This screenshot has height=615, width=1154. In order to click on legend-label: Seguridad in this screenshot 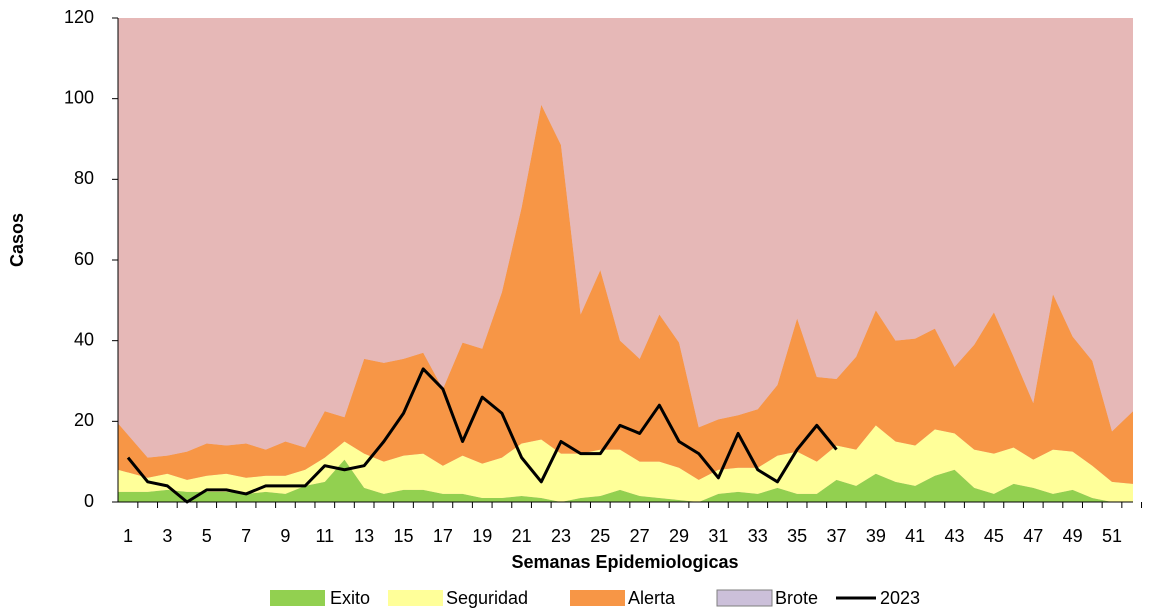, I will do `click(487, 598)`.